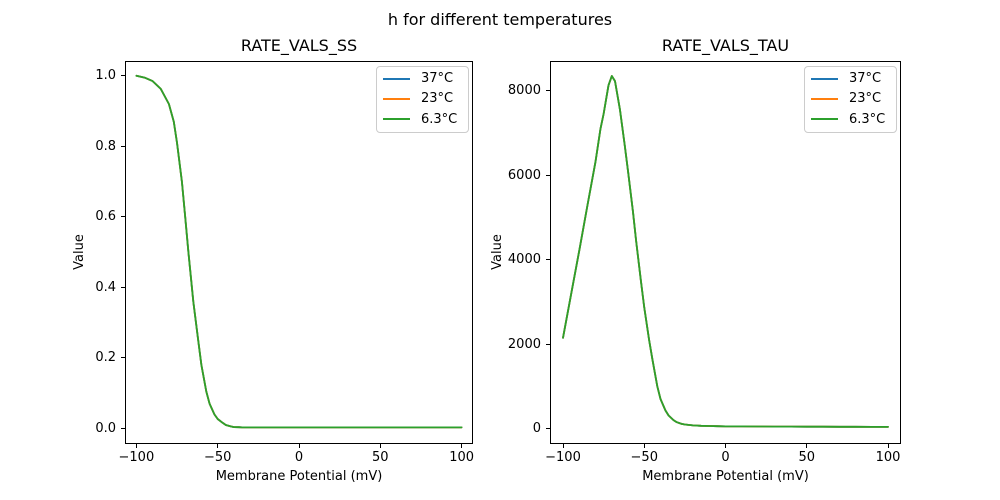 Image resolution: width=1000 pixels, height=500 pixels. I want to click on legend-box-1: 37°C 23°C 6.3°C, so click(422, 99).